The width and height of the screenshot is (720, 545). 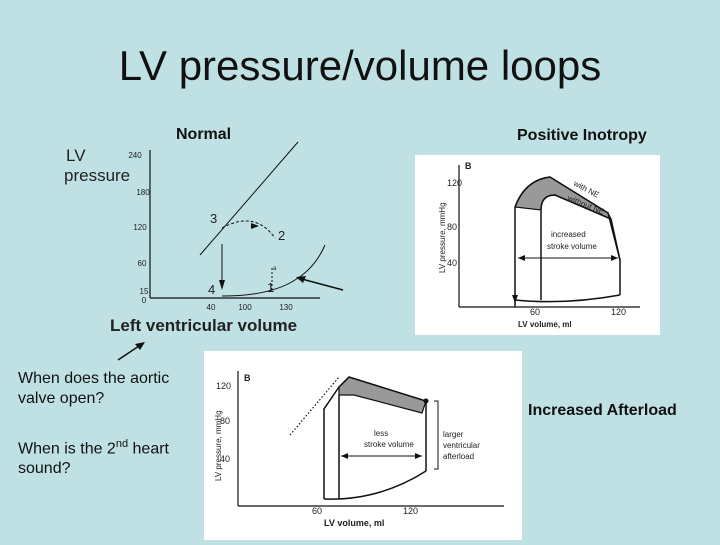 What do you see at coordinates (320, 284) in the screenshot?
I see `pointer-arrow` at bounding box center [320, 284].